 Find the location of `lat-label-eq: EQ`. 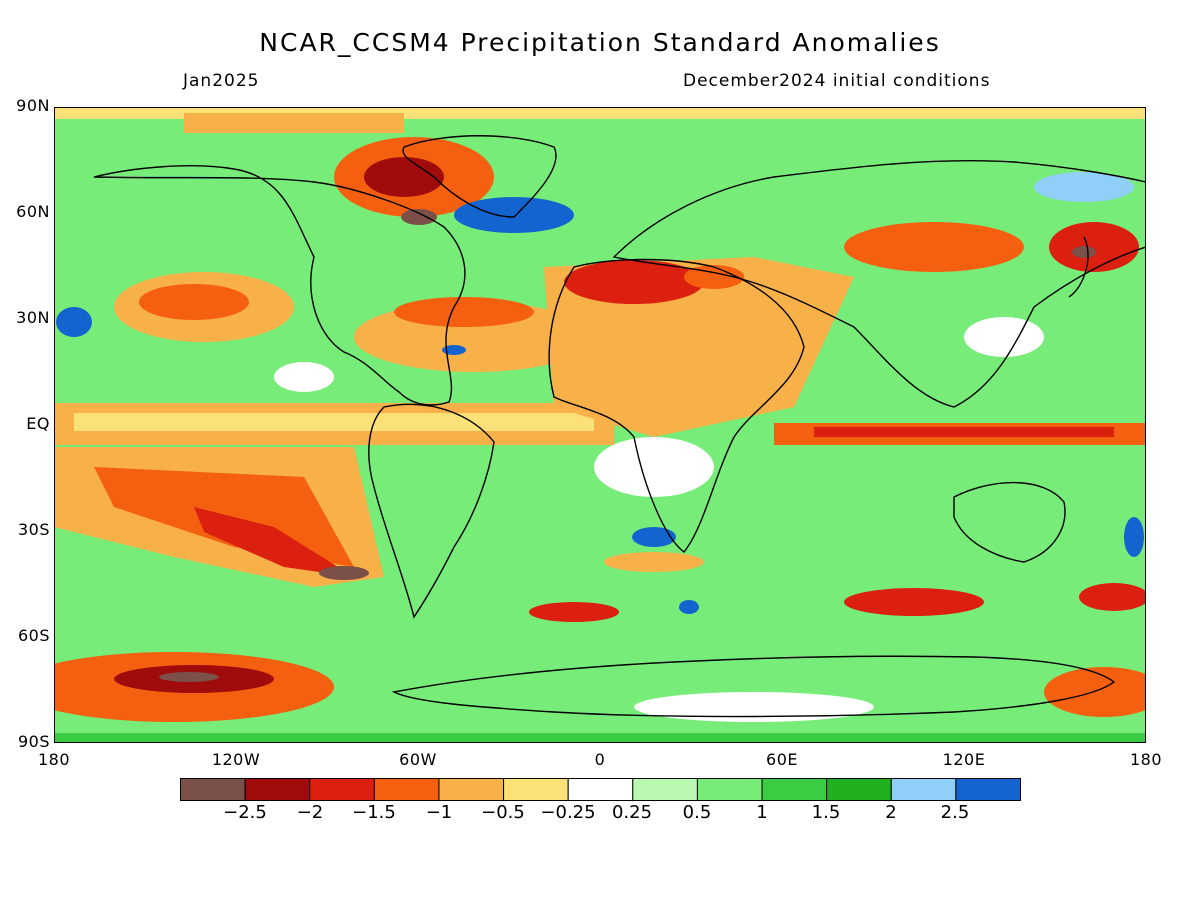

lat-label-eq: EQ is located at coordinates (38, 423).